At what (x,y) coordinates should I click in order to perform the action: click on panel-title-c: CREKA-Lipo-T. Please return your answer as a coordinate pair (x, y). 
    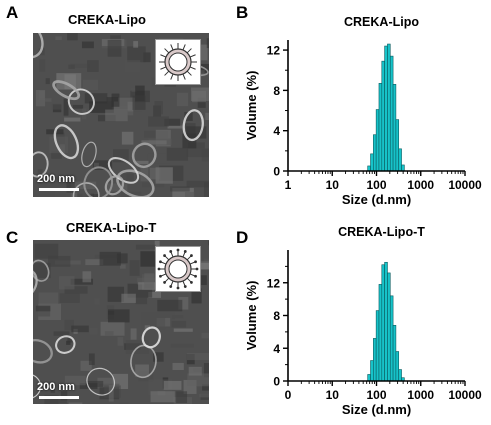
    Looking at the image, I should click on (111, 227).